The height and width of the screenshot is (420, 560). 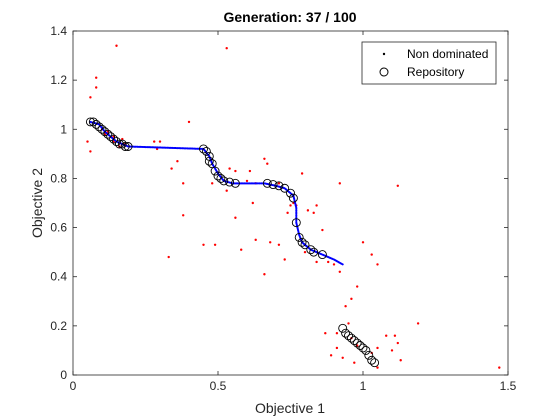 I want to click on y-tick-label-3: 0.6, so click(x=58, y=228).